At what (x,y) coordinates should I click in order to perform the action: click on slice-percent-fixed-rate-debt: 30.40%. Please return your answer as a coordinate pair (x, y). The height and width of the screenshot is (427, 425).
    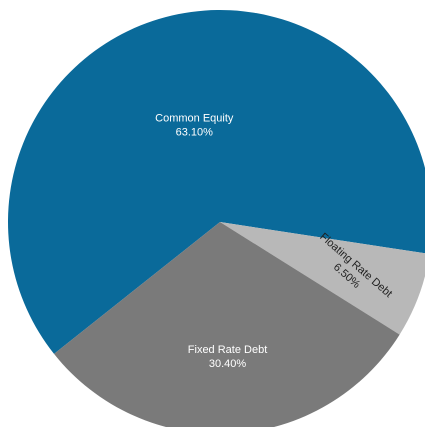
    Looking at the image, I should click on (228, 364).